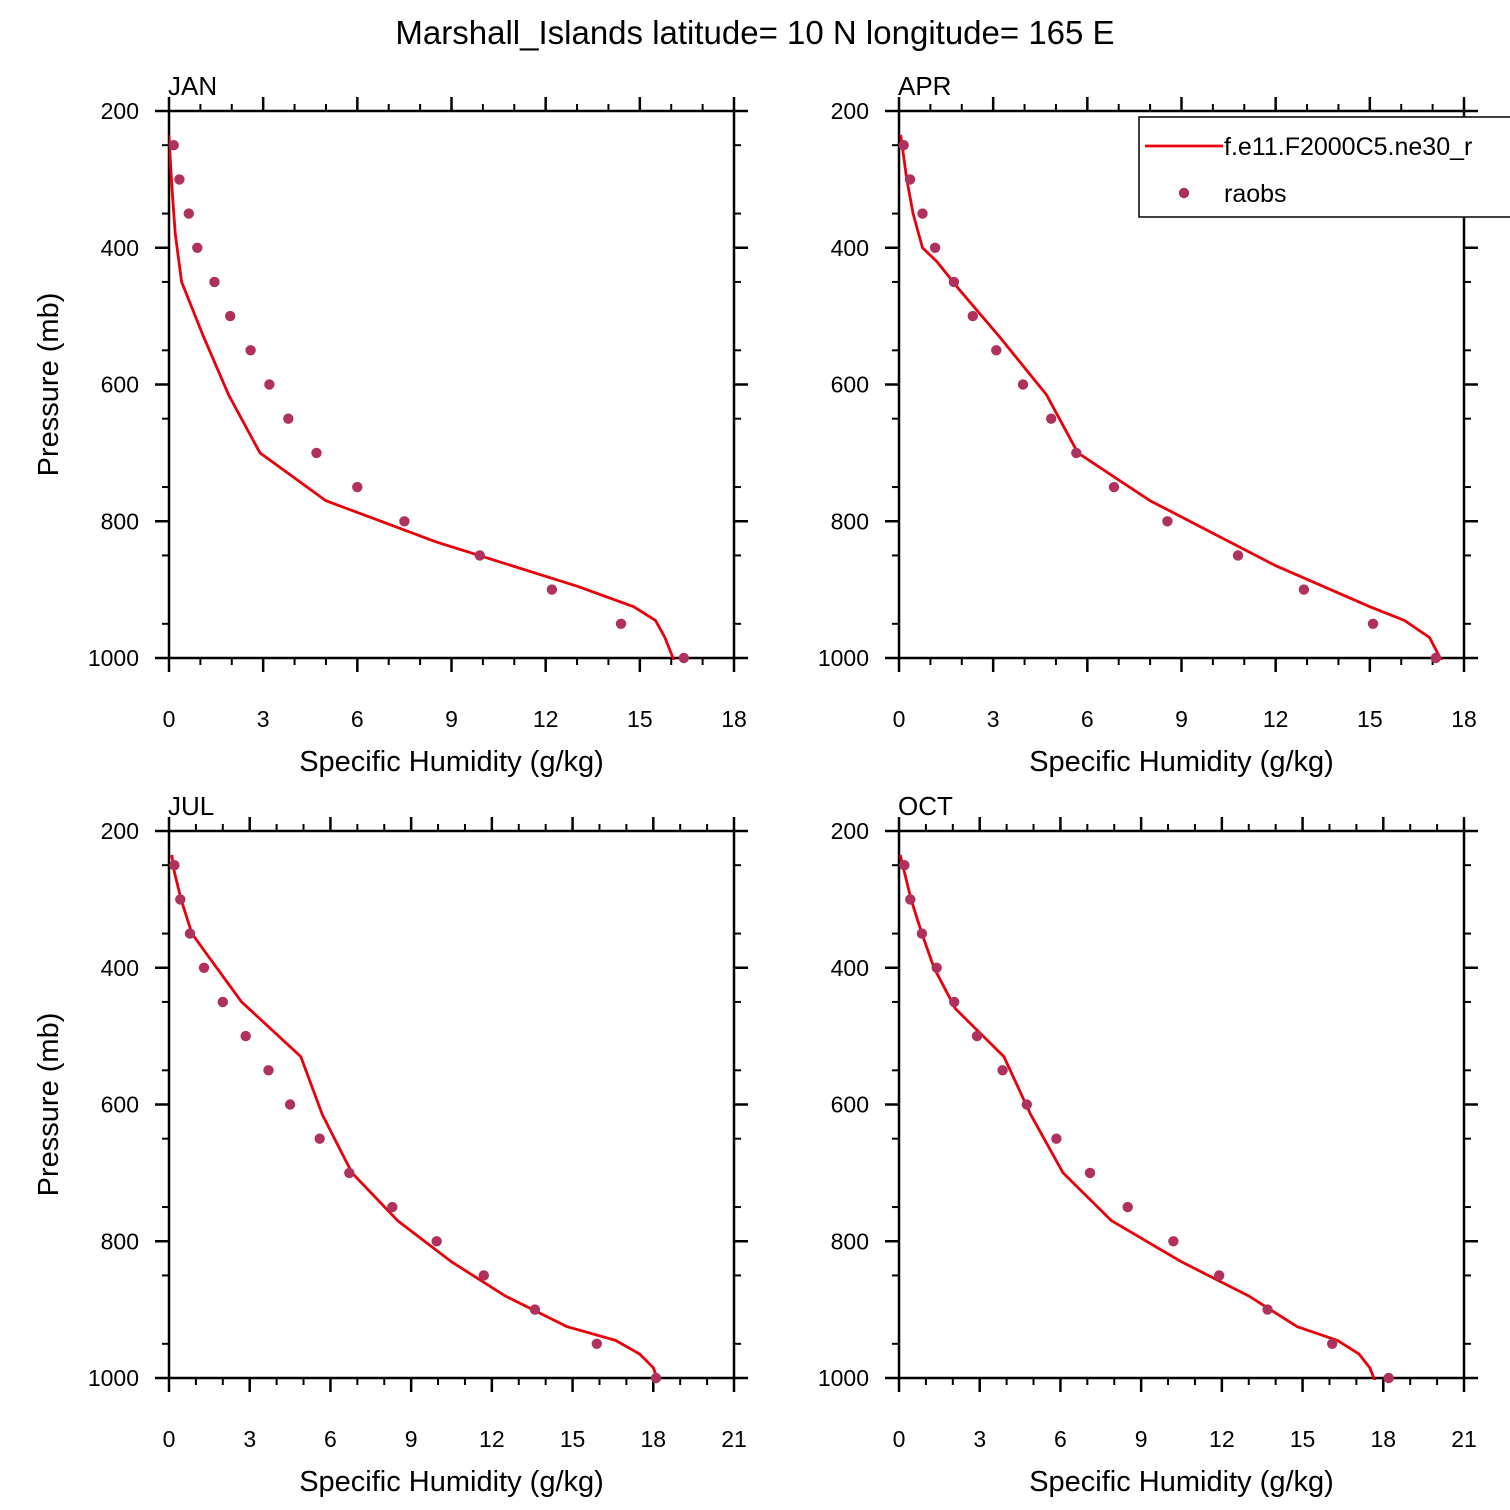 The width and height of the screenshot is (1510, 1510). Describe the element at coordinates (1255, 194) in the screenshot. I see `legend-entry-label: raobs` at that location.